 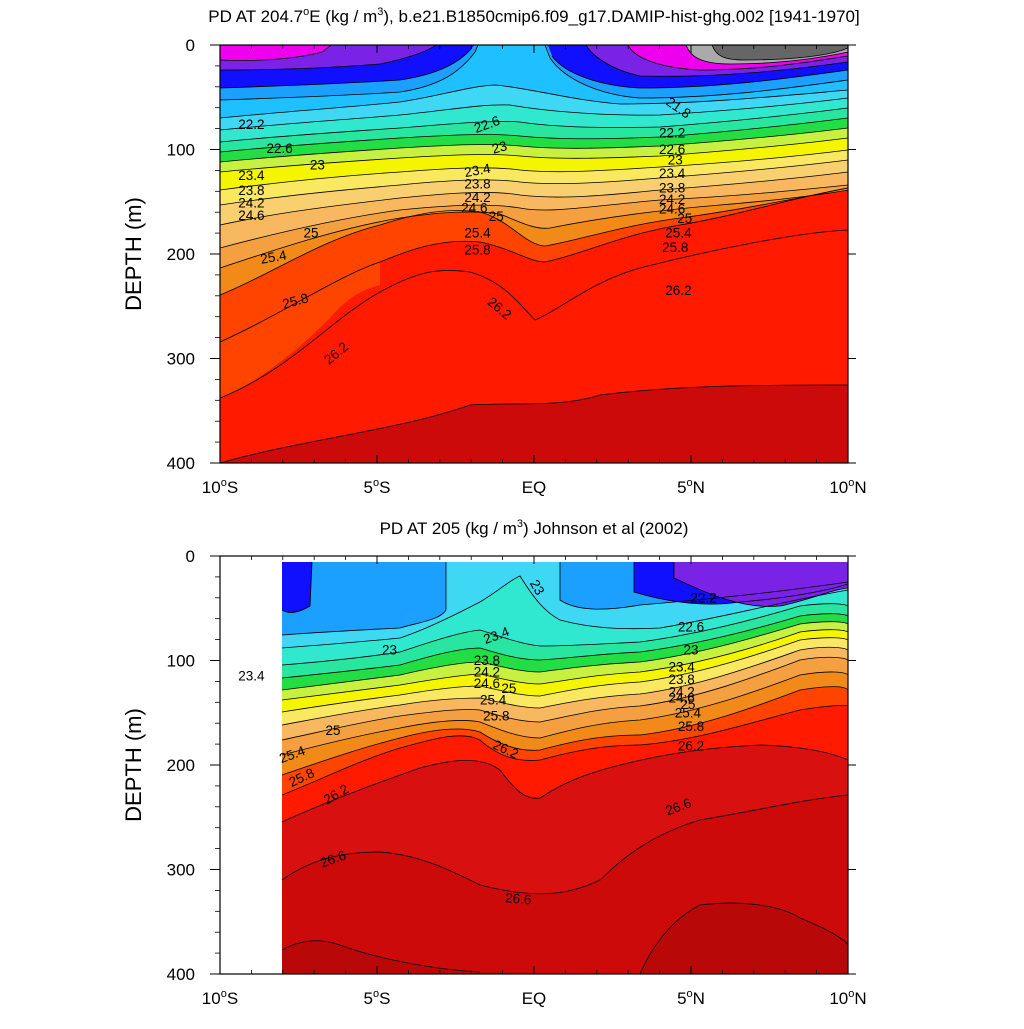 What do you see at coordinates (703, 597) in the screenshot?
I see `bottom-contour-label: 22.2` at bounding box center [703, 597].